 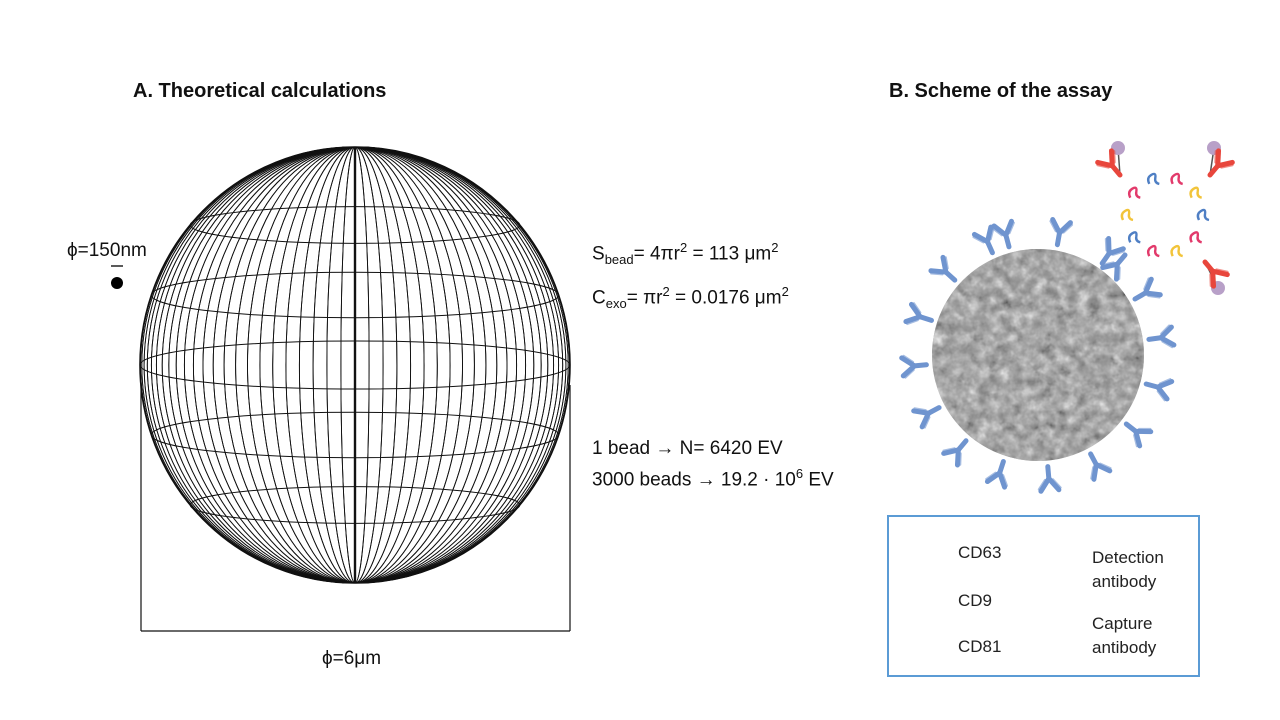 I want to click on coverage-unit-exponent: 2, so click(x=785, y=291).